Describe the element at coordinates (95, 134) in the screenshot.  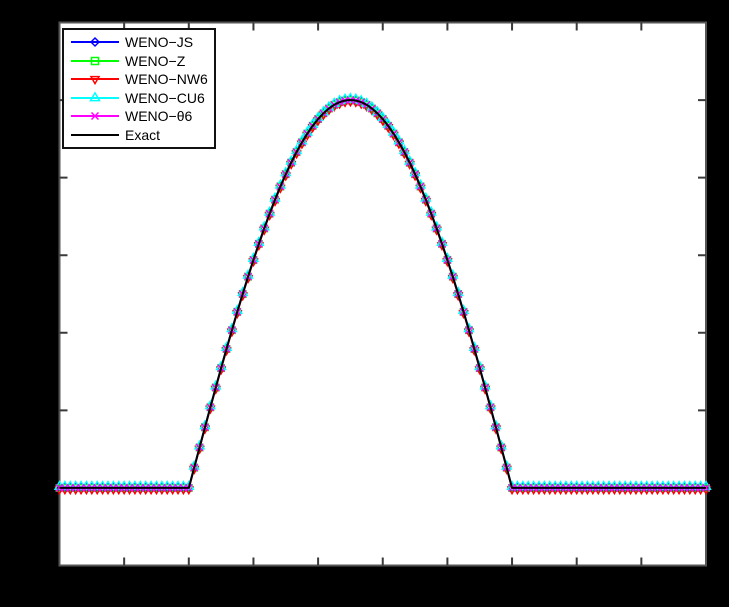
I see `legend-key-exact-icon` at that location.